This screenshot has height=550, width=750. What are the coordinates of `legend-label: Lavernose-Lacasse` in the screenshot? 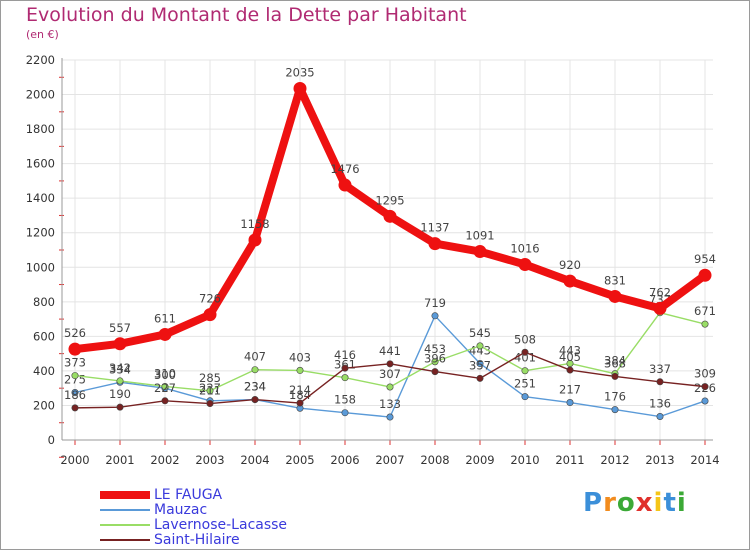 It's located at (221, 524).